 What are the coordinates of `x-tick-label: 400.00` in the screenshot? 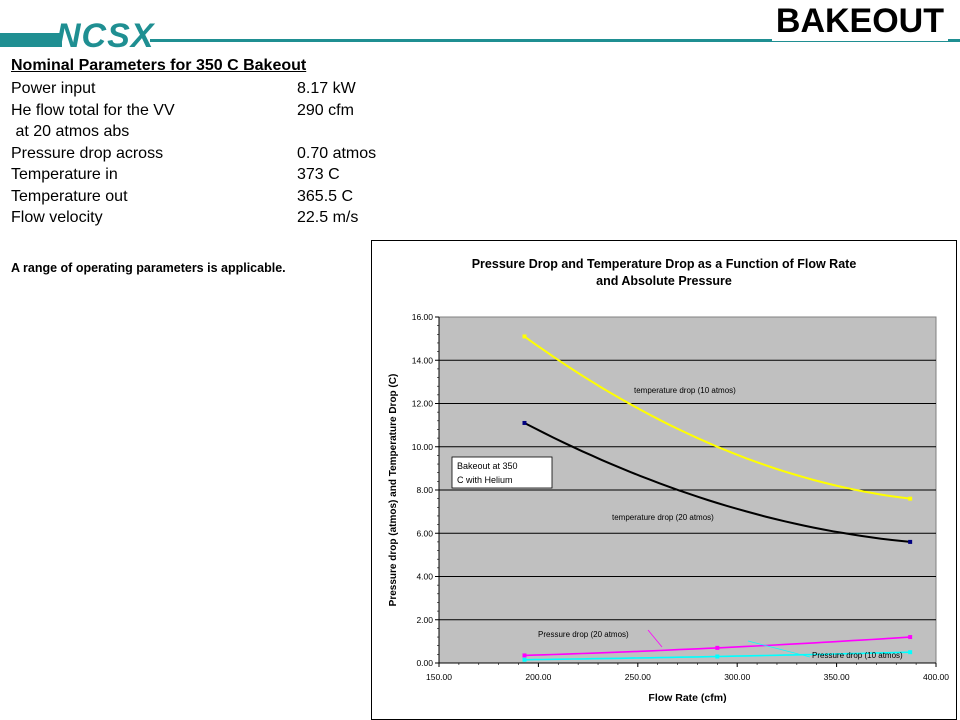 It's located at (936, 677).